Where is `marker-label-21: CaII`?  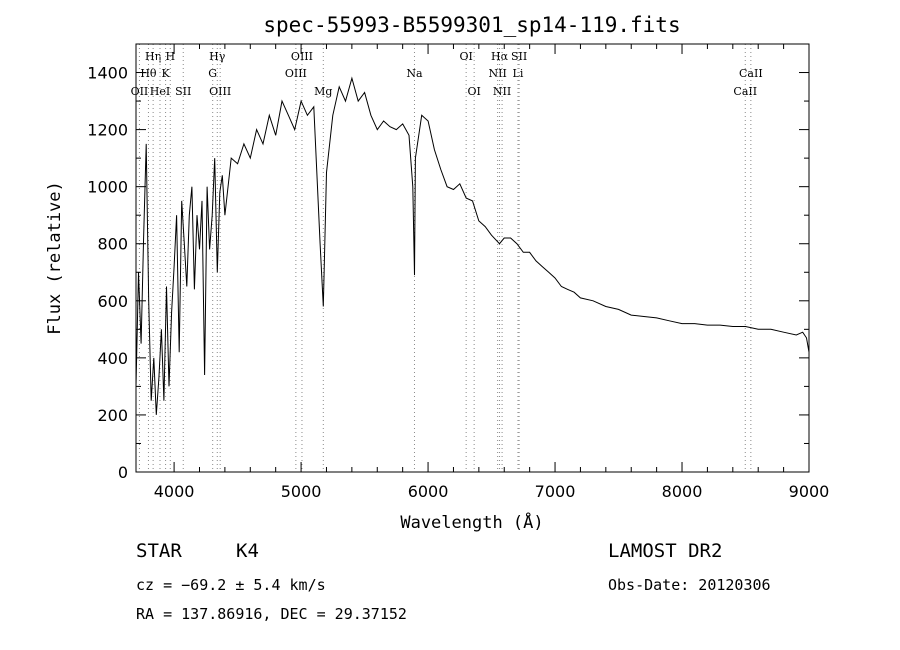 marker-label-21: CaII is located at coordinates (745, 91).